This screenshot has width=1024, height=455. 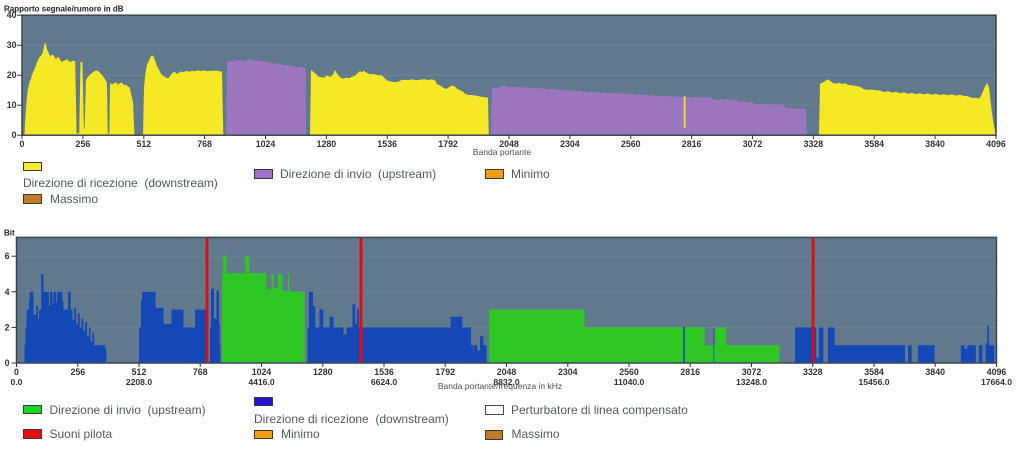 What do you see at coordinates (751, 382) in the screenshot?
I see `svg-text: 13248.0` at bounding box center [751, 382].